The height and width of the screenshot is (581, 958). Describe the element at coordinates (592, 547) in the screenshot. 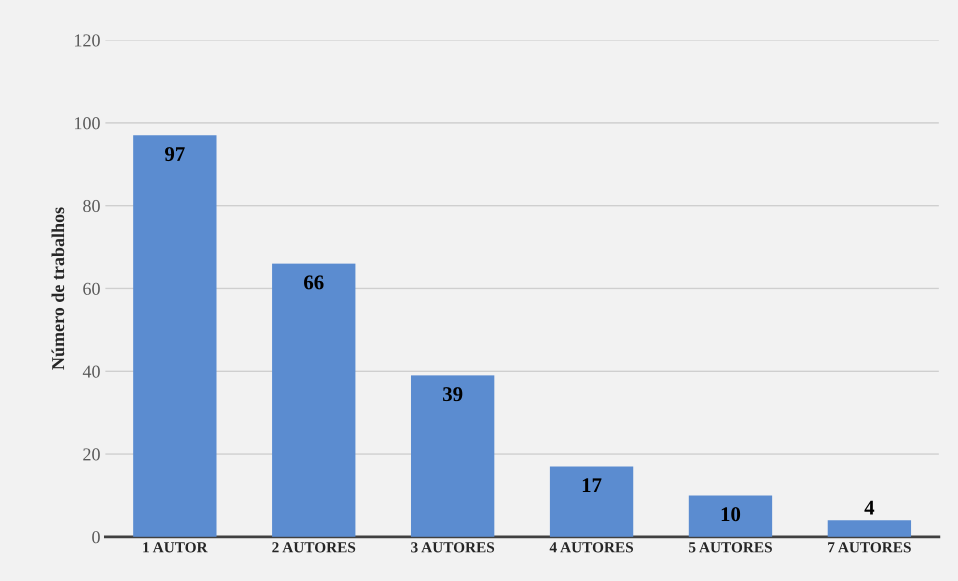

I see `x-tick-label: 4 AUTORES` at that location.